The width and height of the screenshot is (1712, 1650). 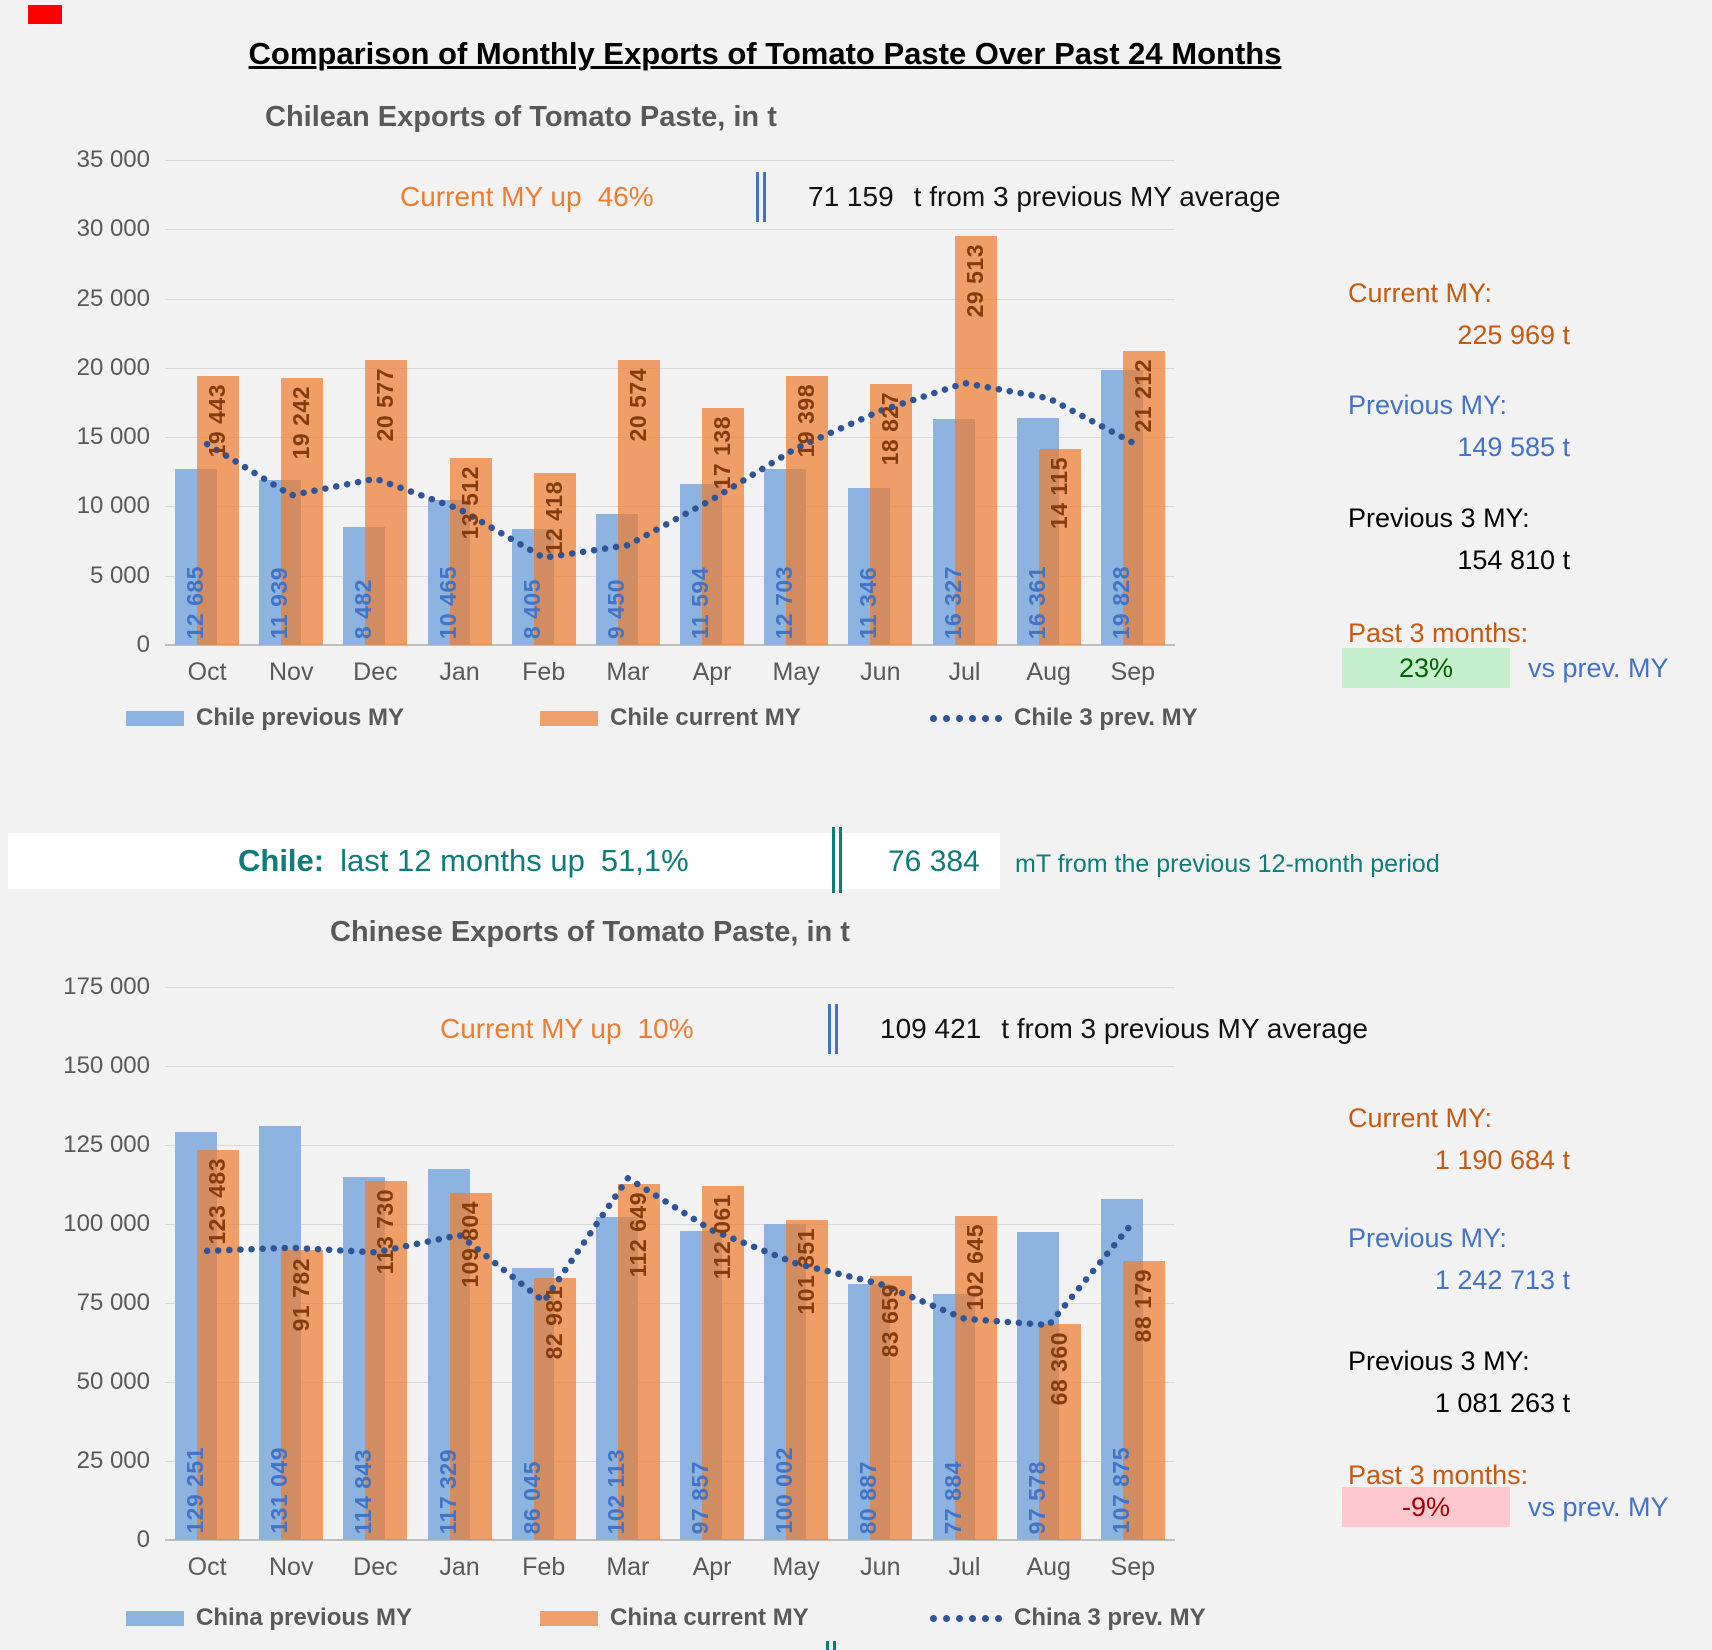 I want to click on bar-value-label-current: 19 242, so click(x=301, y=423).